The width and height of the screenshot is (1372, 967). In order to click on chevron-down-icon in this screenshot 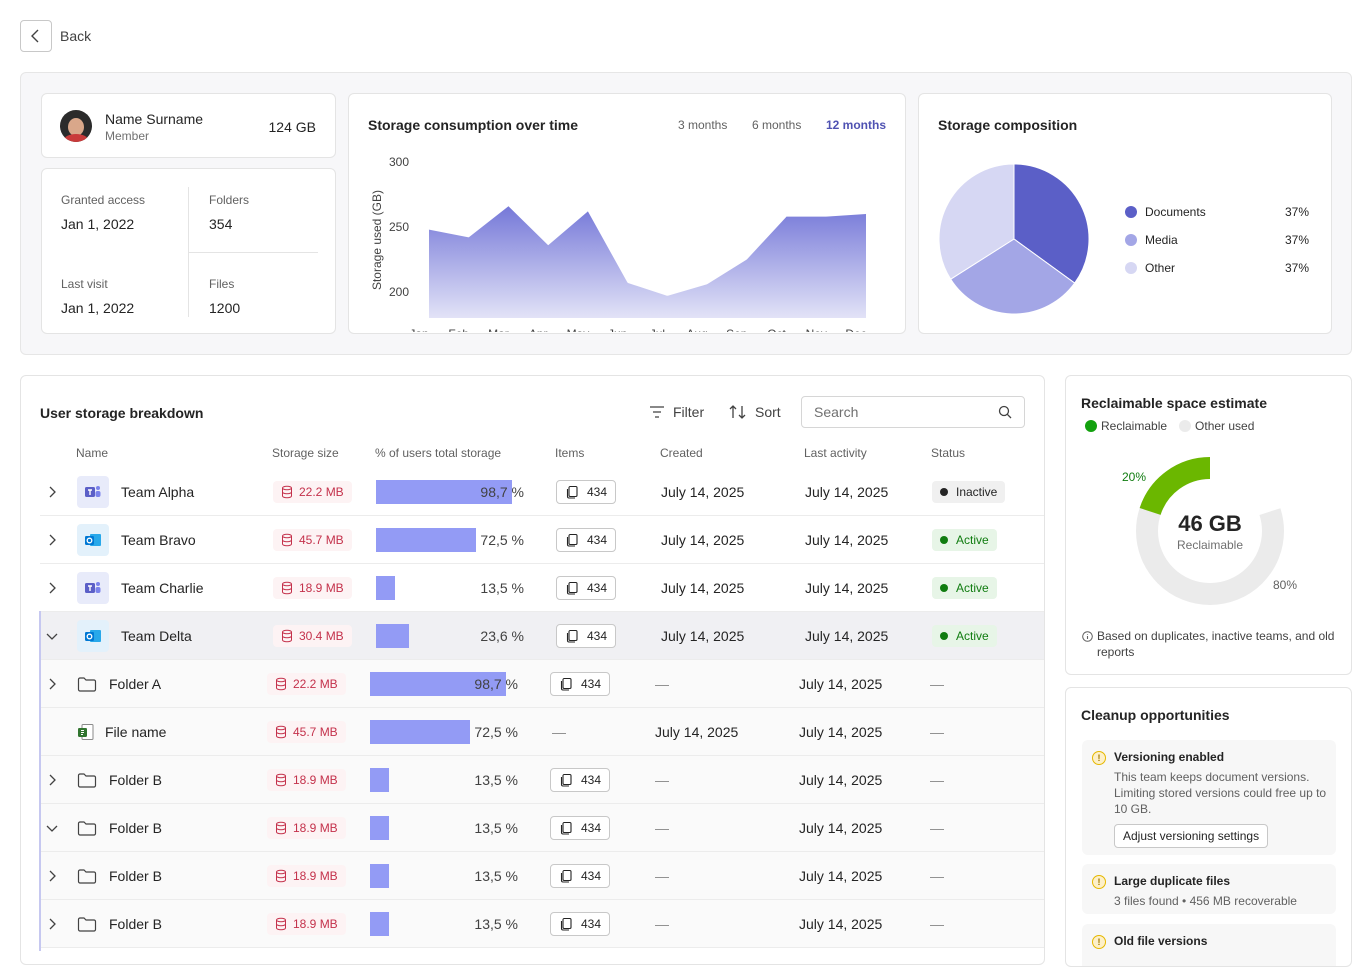, I will do `click(52, 828)`.